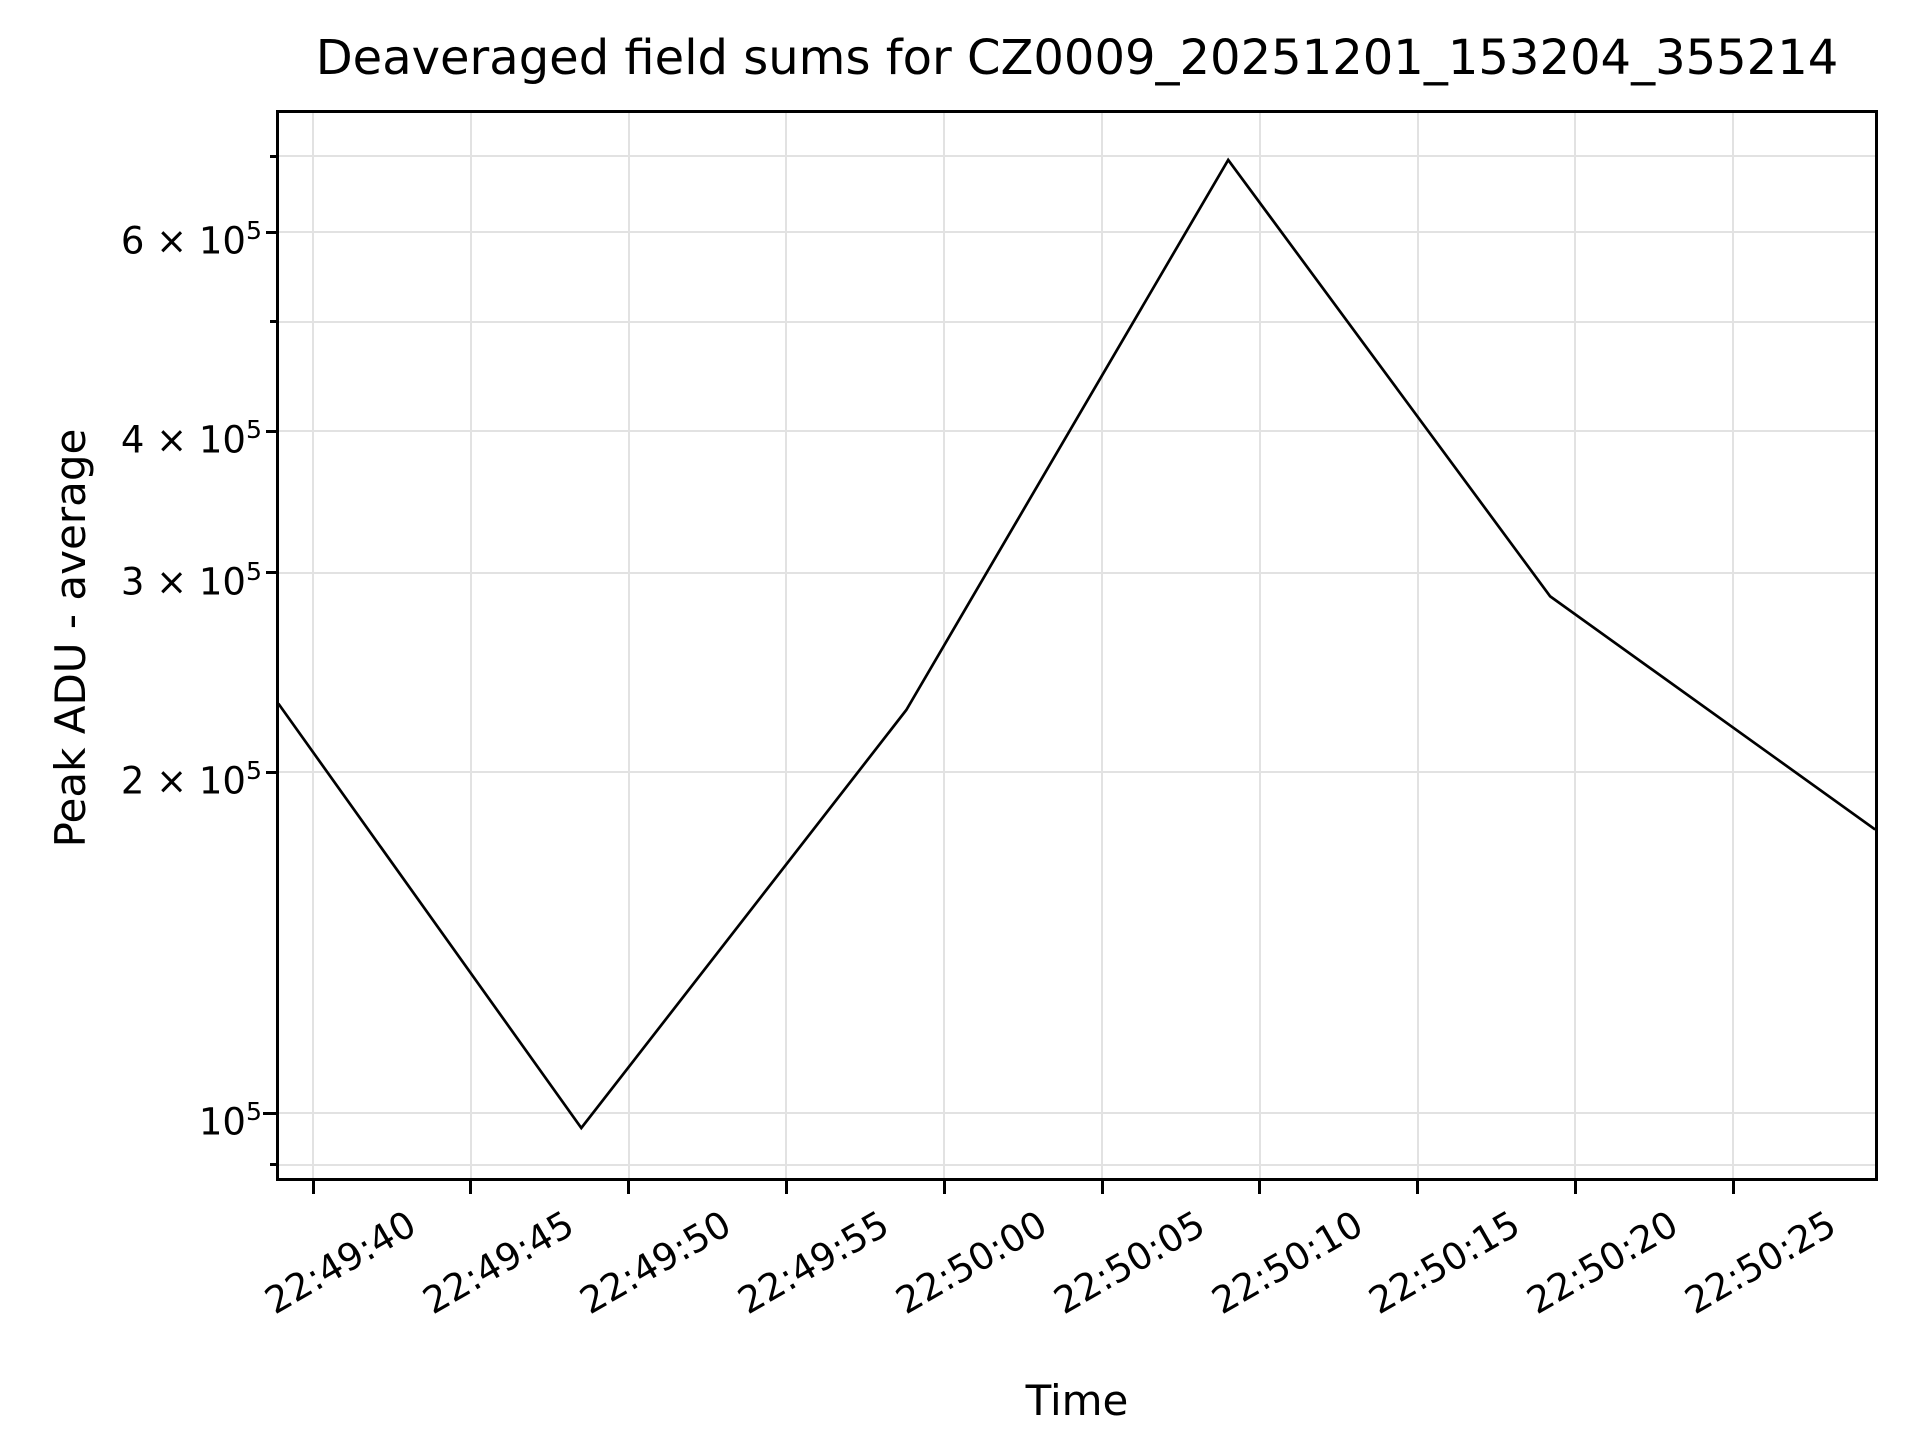  What do you see at coordinates (191, 438) in the screenshot?
I see `y-tick-label: 4 × 105` at bounding box center [191, 438].